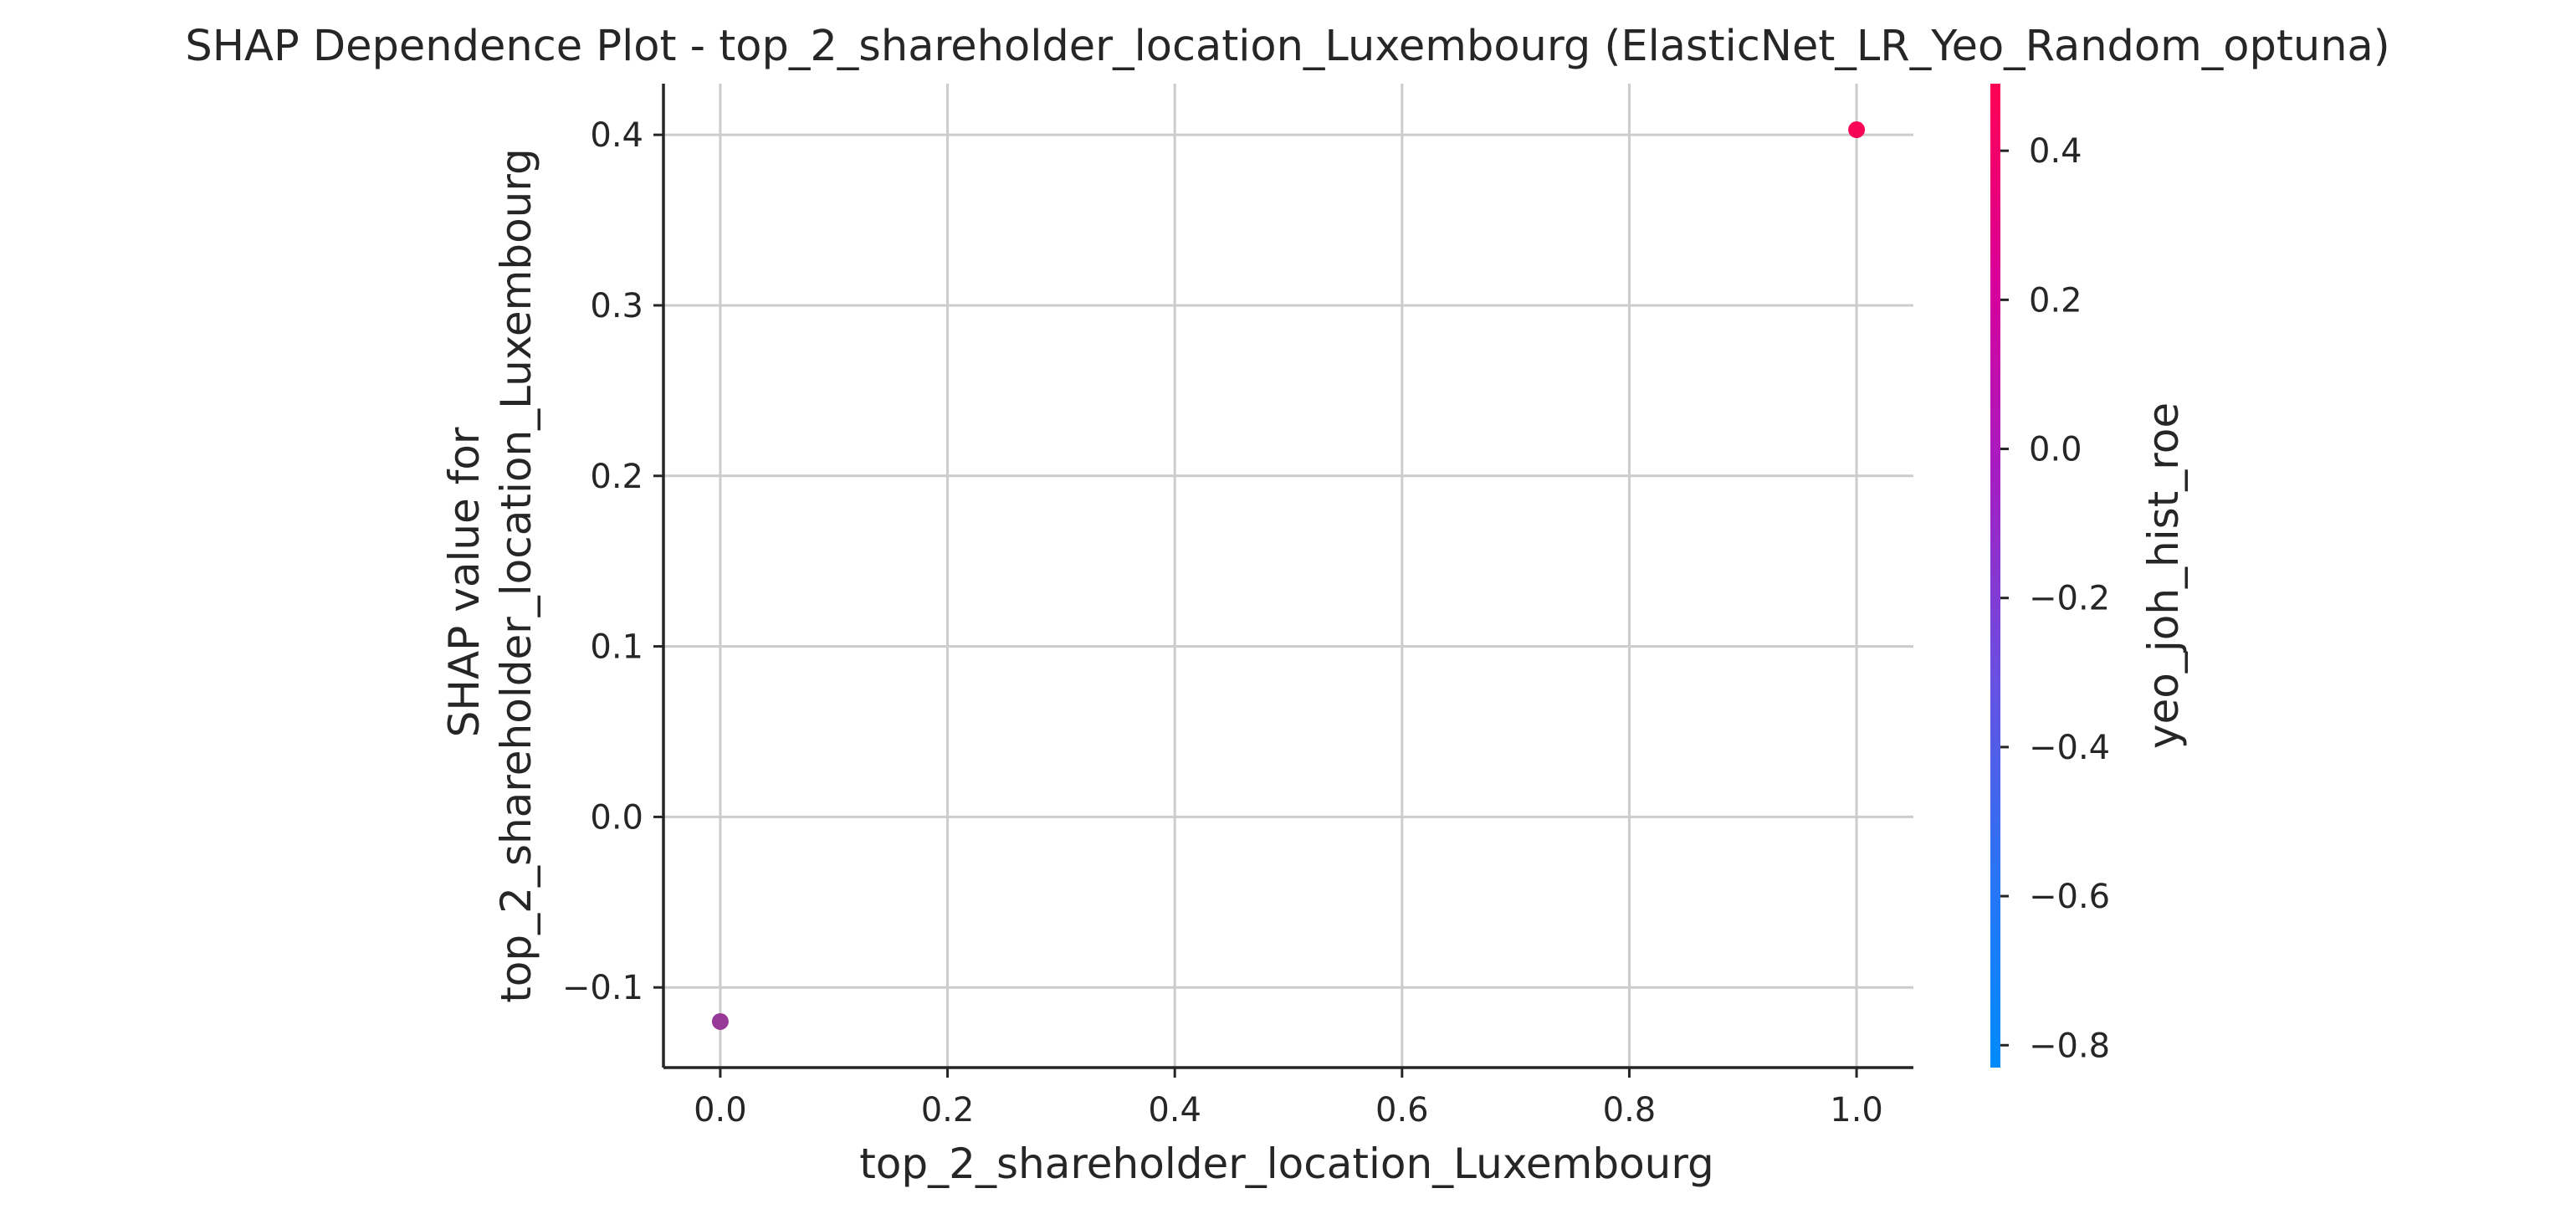 This screenshot has width=2576, height=1214. What do you see at coordinates (617, 647) in the screenshot?
I see `y-tick-label: 0.1` at bounding box center [617, 647].